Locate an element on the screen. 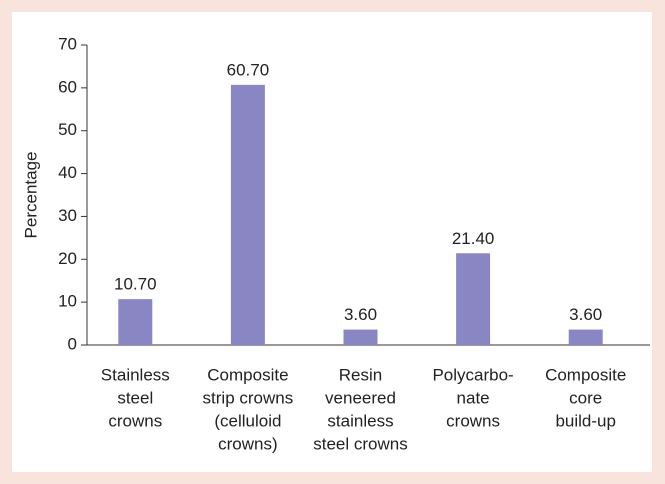  x-tick-label: steel is located at coordinates (135, 397).